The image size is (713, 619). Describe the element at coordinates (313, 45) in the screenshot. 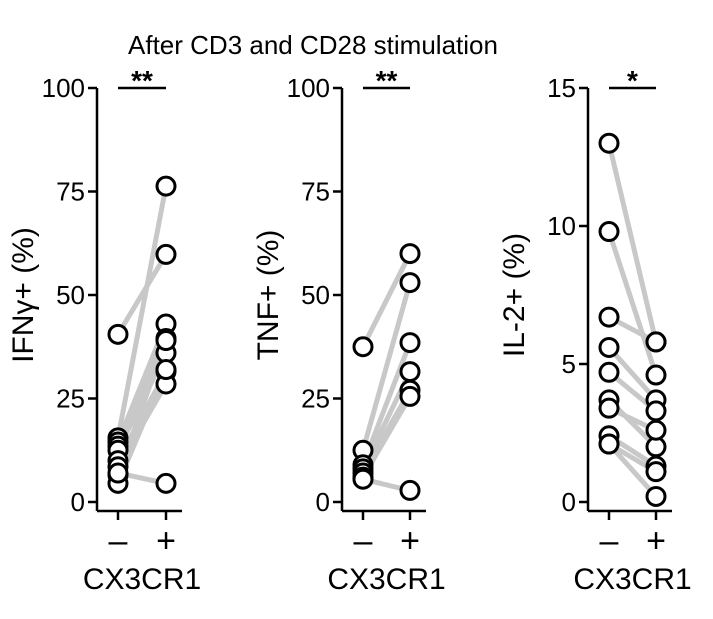

I see `figure-title: After CD3 and CD28 stimulation` at that location.